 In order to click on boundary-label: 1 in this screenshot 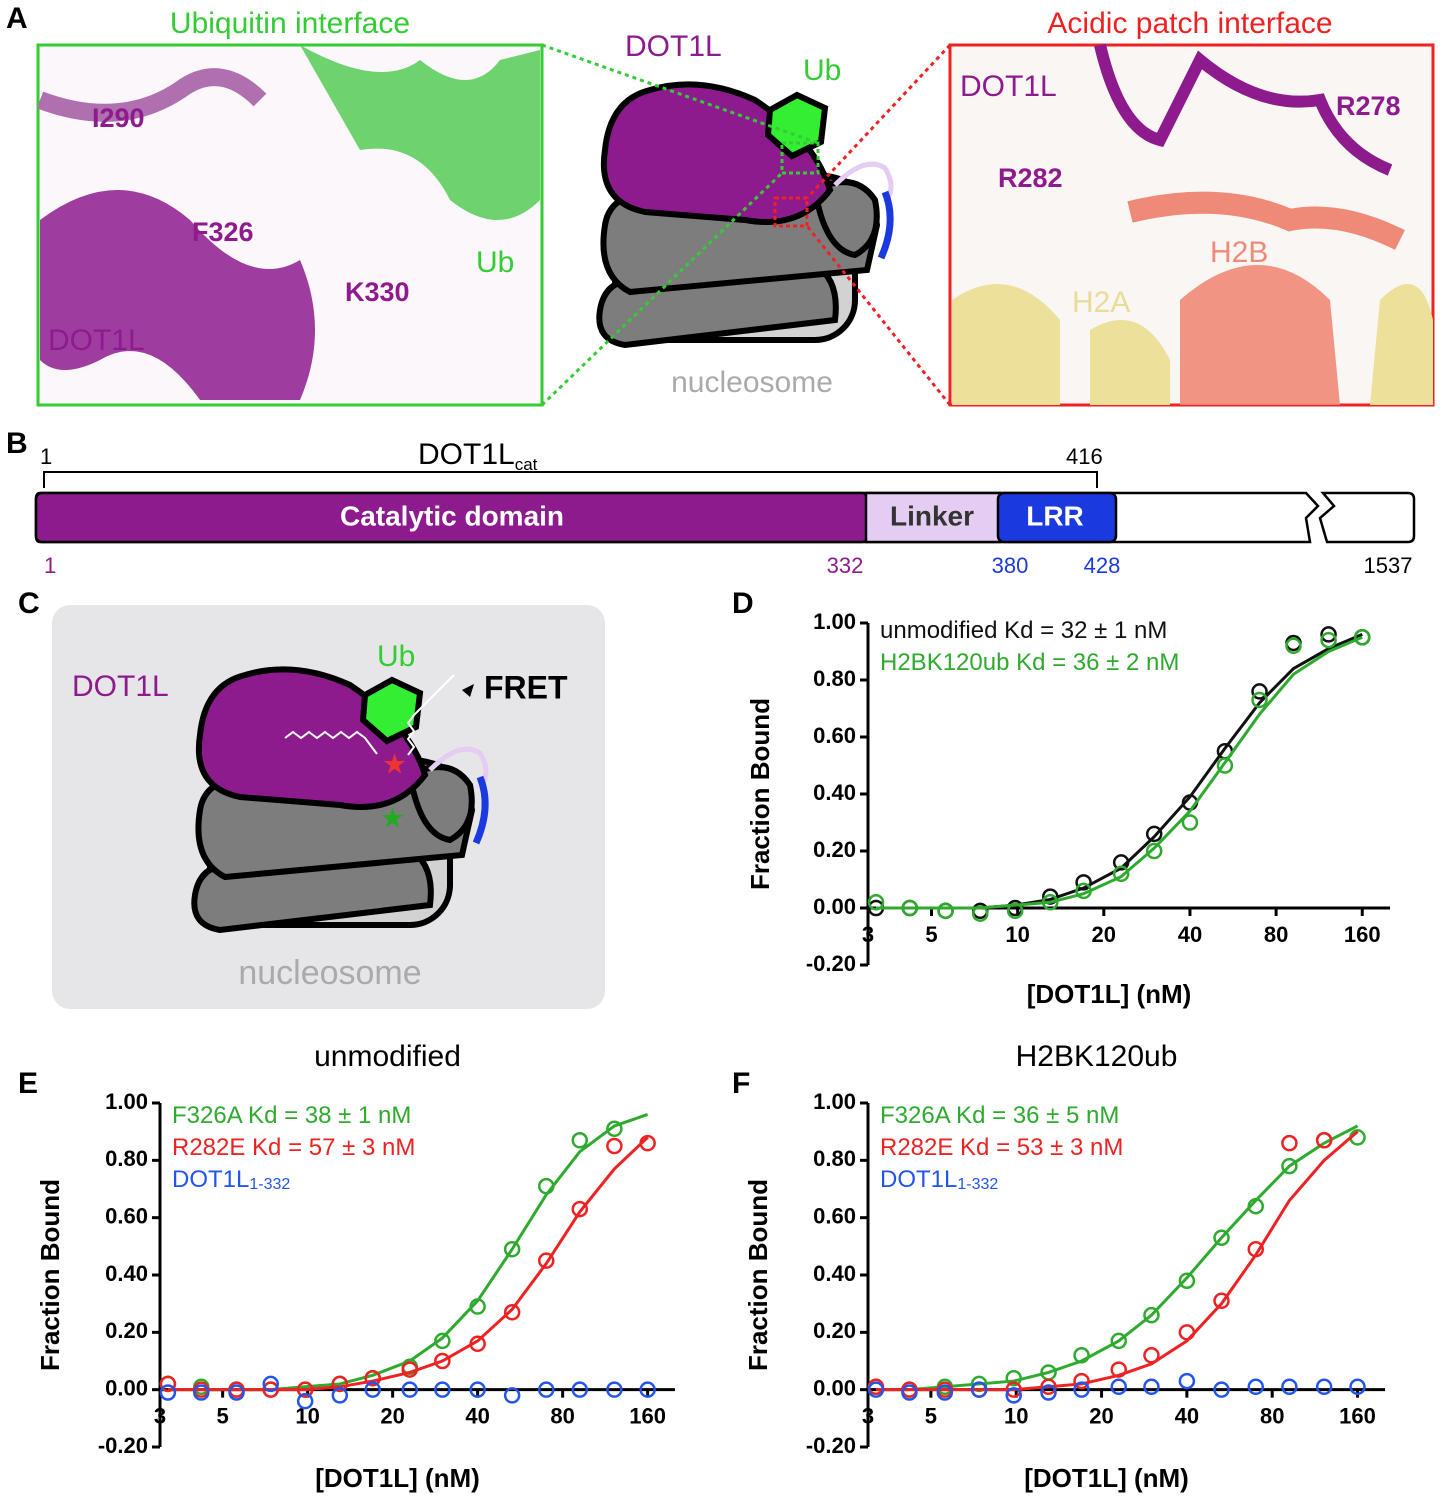, I will do `click(50, 565)`.